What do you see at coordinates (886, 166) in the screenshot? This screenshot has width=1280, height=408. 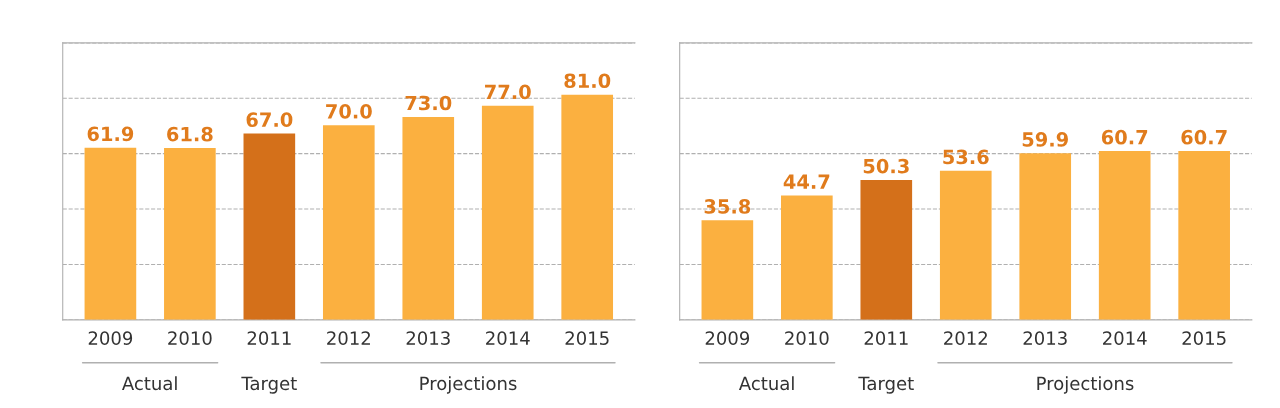 I see `data-label: 50.3` at bounding box center [886, 166].